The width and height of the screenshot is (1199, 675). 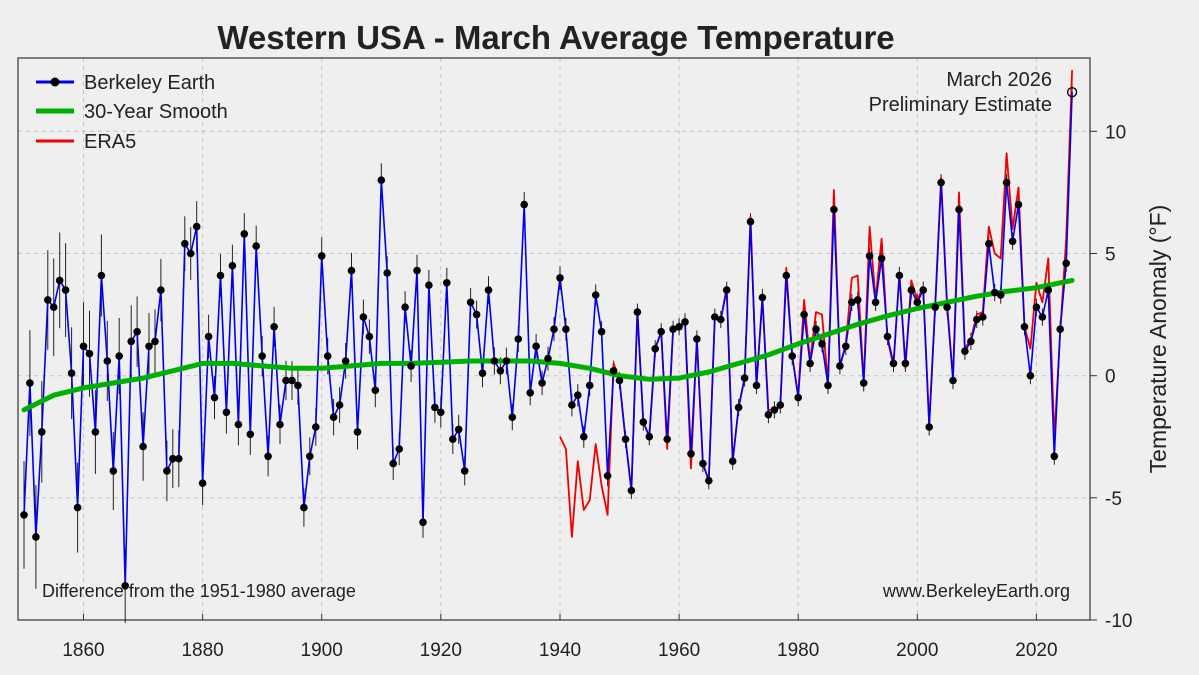 I want to click on source-url: www.BerkeleyEarth.org, so click(x=976, y=591).